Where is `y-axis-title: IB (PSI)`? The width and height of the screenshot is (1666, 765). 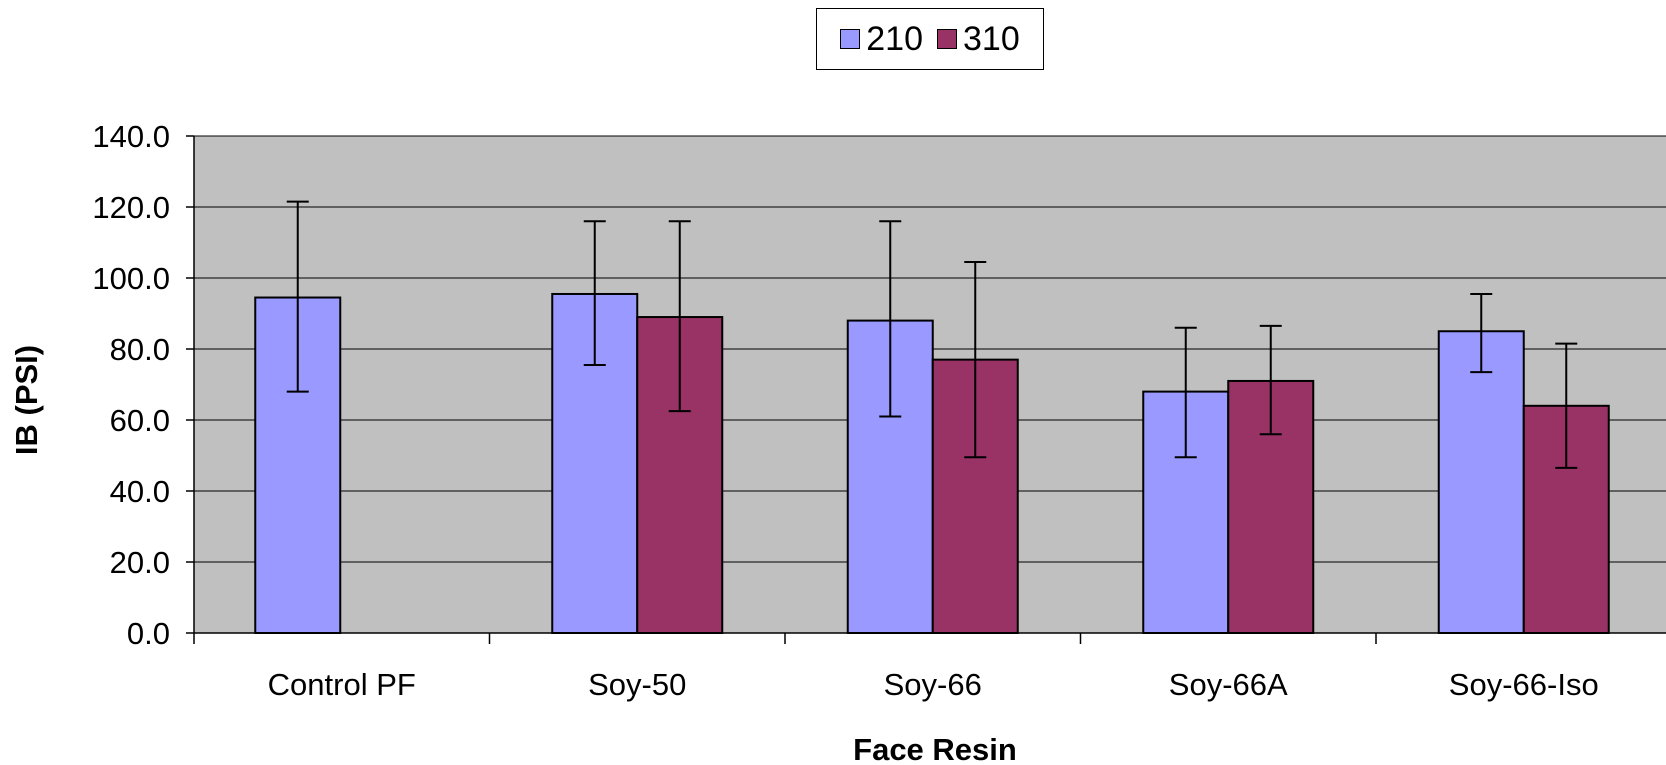 y-axis-title: IB (PSI) is located at coordinates (26, 400).